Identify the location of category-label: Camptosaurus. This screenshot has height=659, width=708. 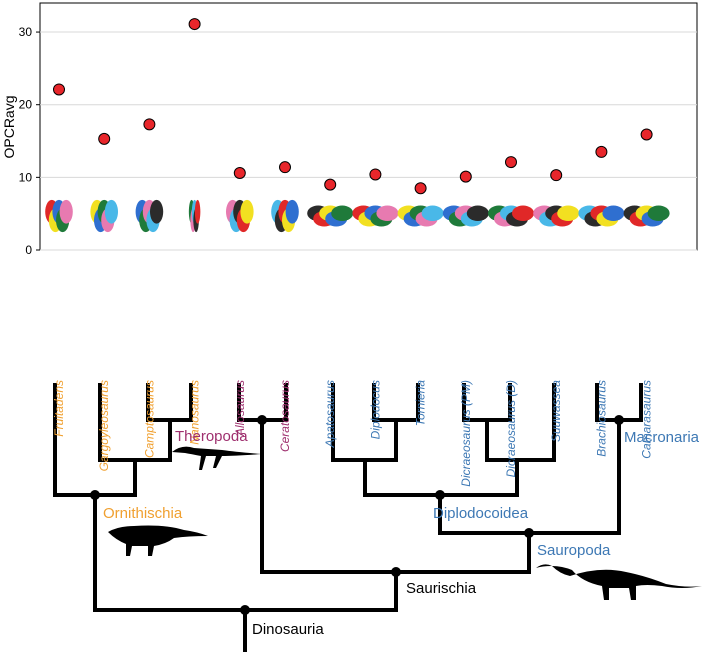
(149, 419).